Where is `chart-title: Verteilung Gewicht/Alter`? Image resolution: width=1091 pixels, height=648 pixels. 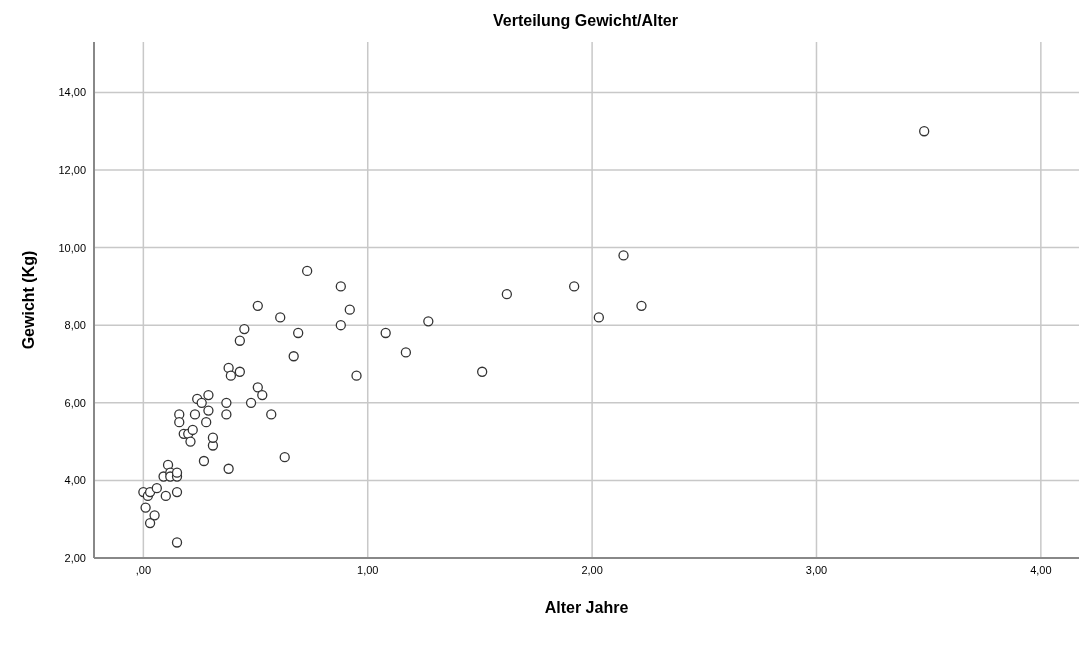
chart-title: Verteilung Gewicht/Alter is located at coordinates (585, 21).